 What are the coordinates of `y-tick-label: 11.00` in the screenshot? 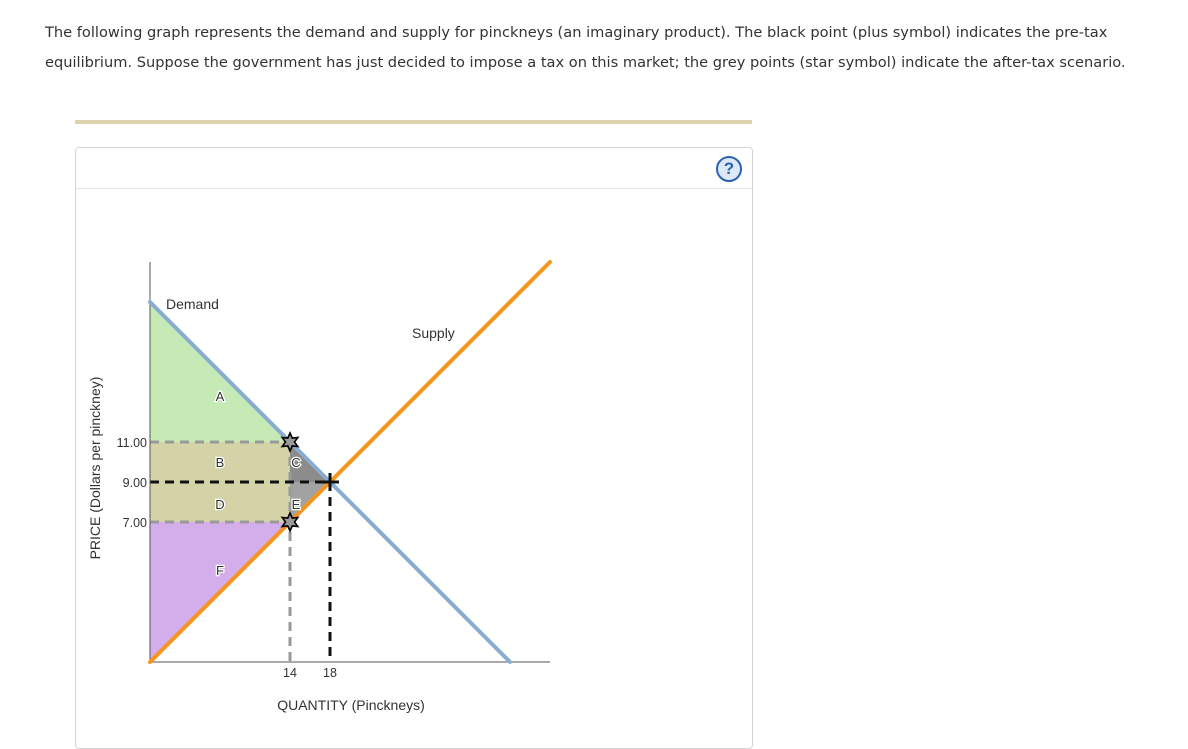 It's located at (132, 443).